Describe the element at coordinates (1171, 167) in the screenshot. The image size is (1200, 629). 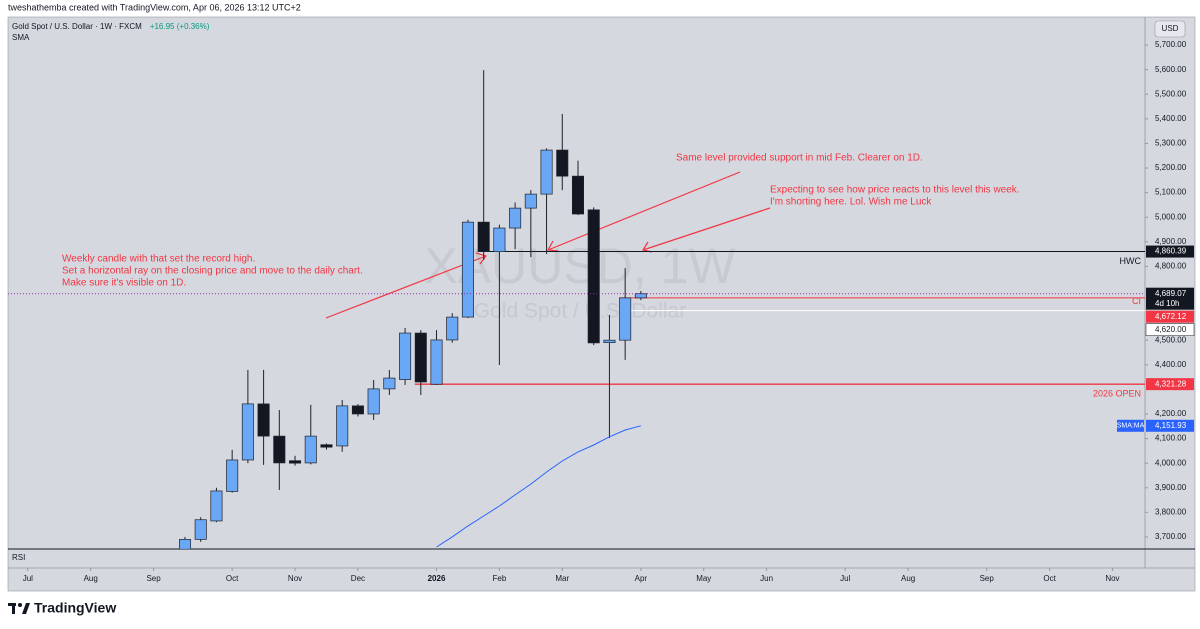
I see `y-tick-label: 5,200.00` at that location.